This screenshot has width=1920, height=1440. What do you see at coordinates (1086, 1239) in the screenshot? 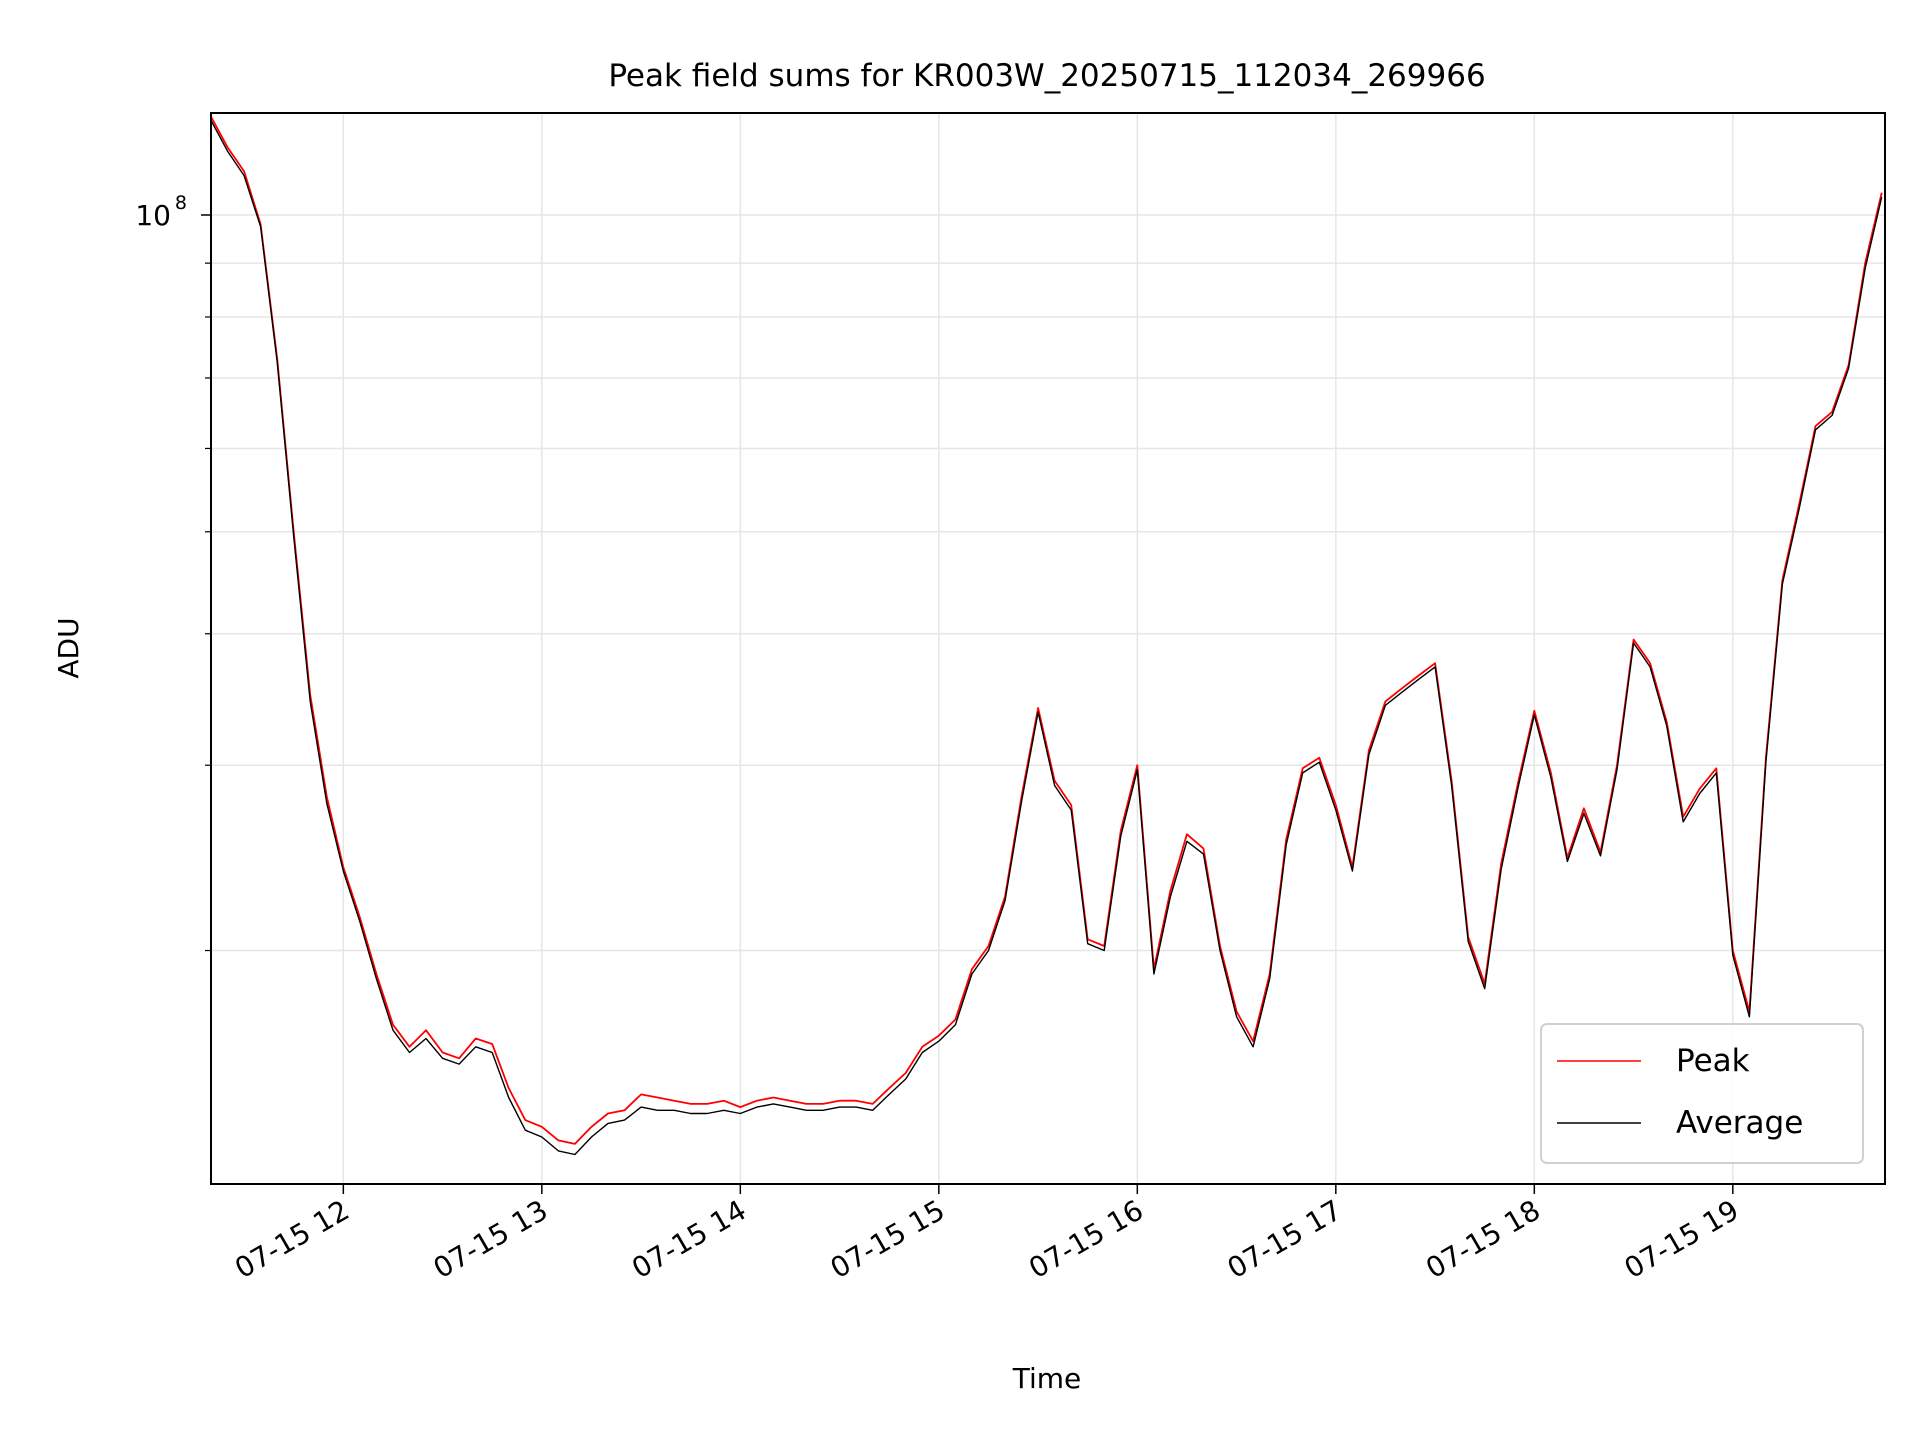
I see `x-tick-label: 07-15 16` at bounding box center [1086, 1239].